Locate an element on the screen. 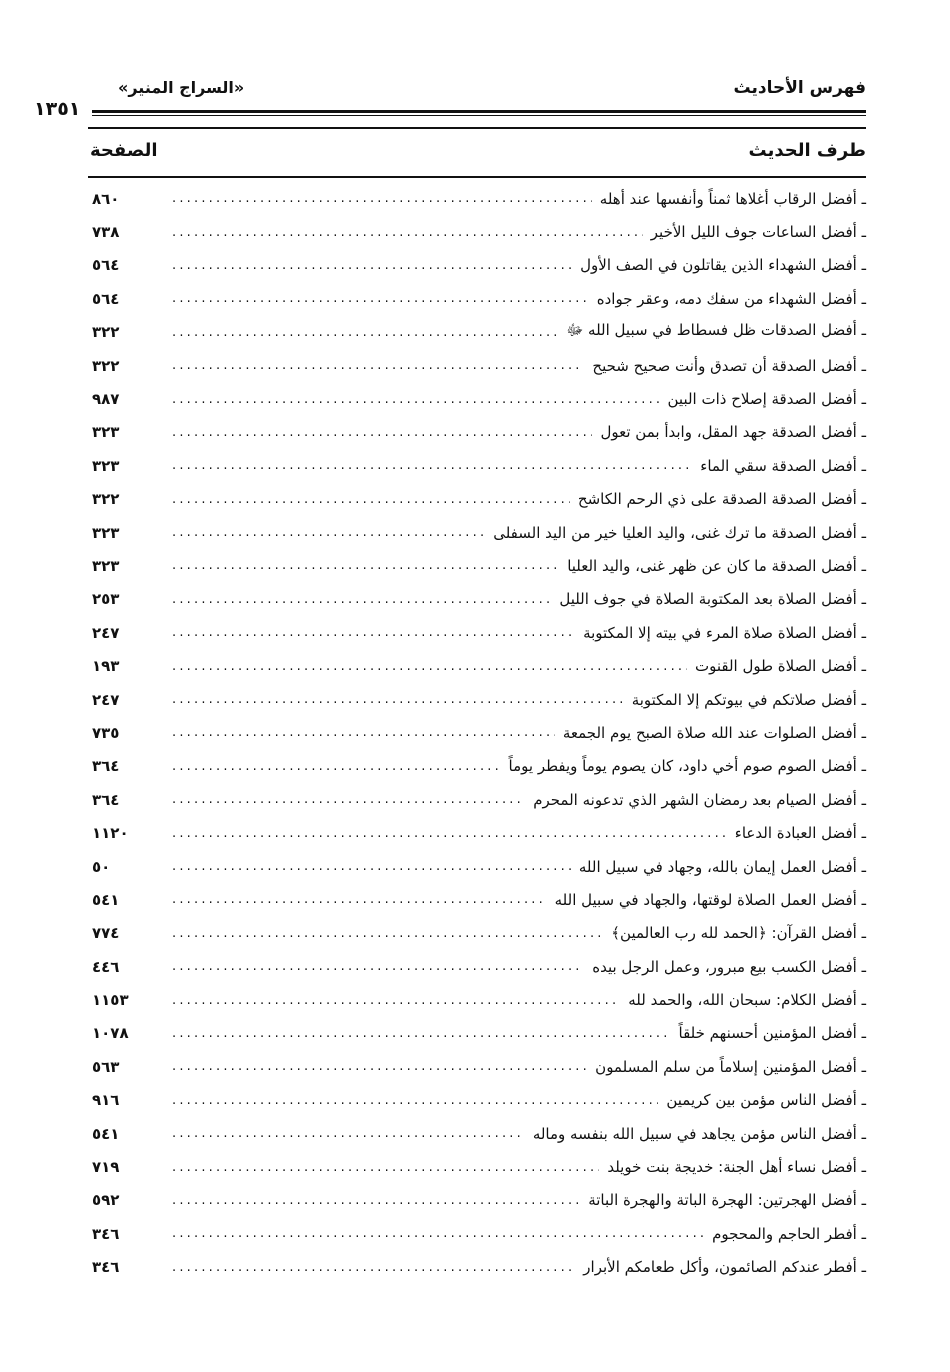 The width and height of the screenshot is (950, 1372). column-header-page: الصفحة is located at coordinates (124, 150).